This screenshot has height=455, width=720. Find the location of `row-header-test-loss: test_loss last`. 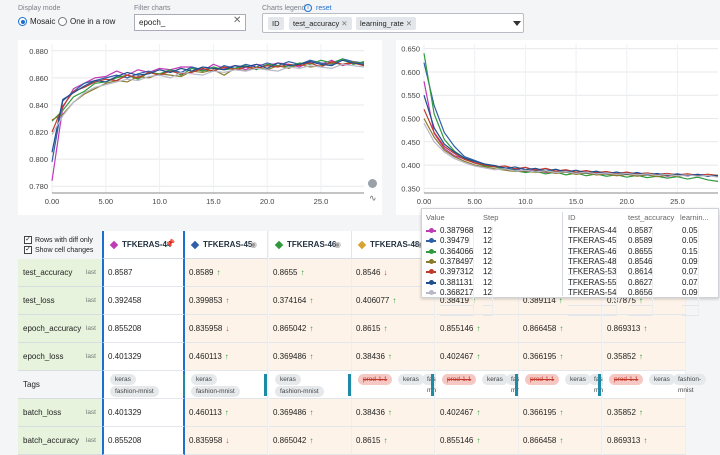

row-header-test-loss: test_loss last is located at coordinates (60, 301).